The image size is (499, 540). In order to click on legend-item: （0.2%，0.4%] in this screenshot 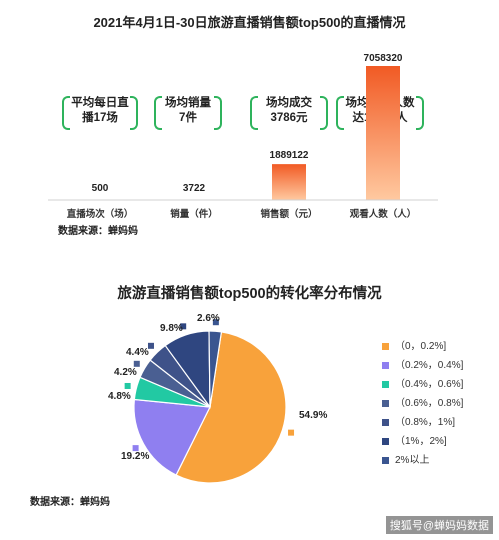, I will do `click(422, 366)`.